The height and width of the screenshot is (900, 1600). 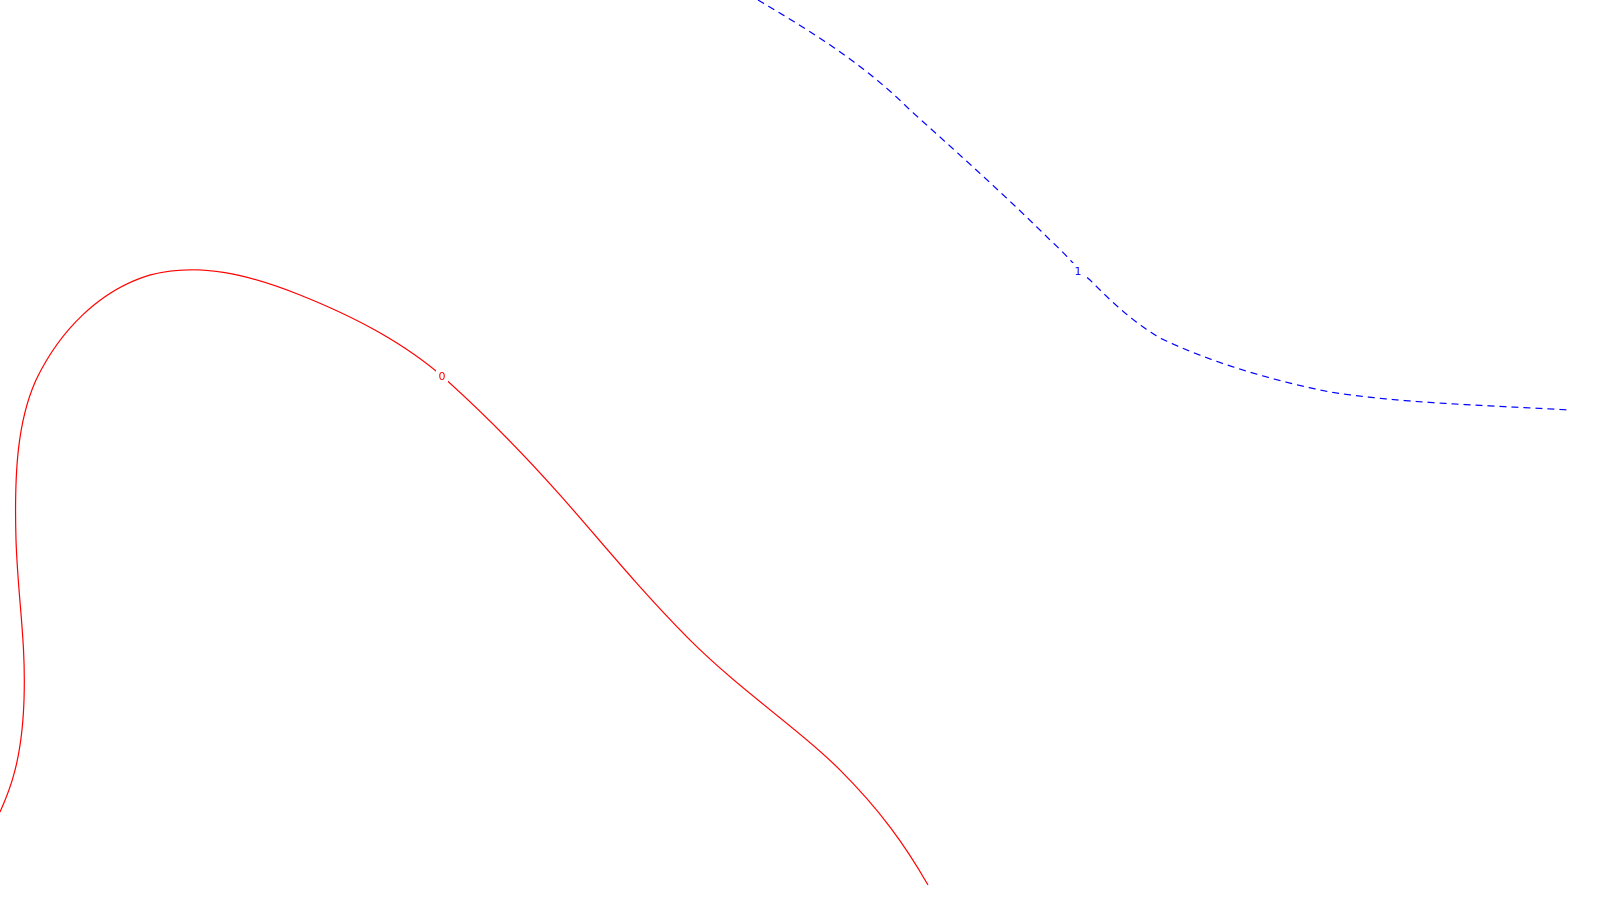 I want to click on curve-0-label-mask, so click(x=442, y=375).